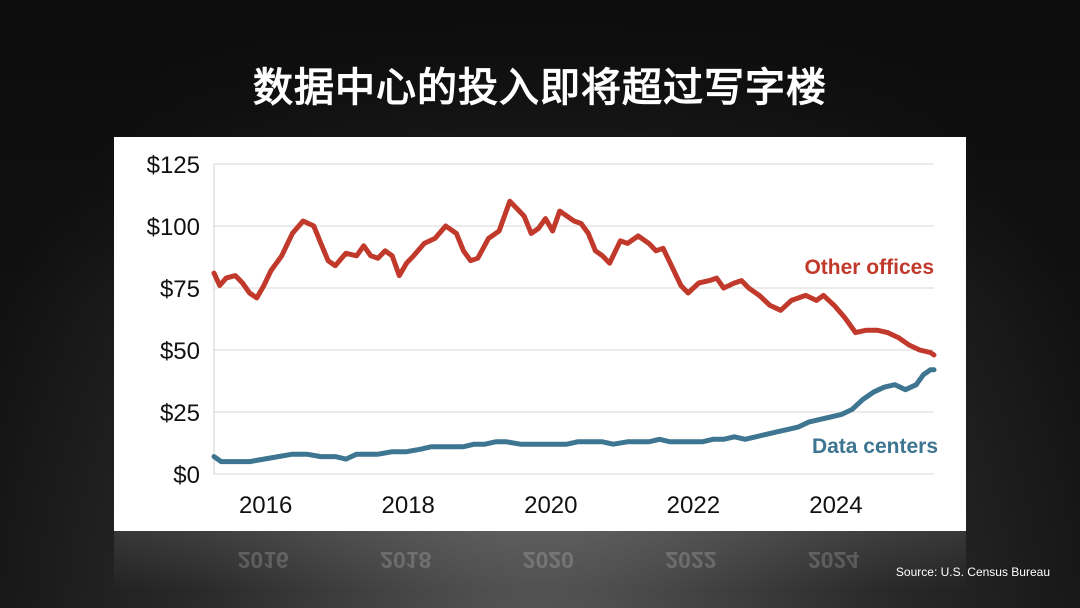 The height and width of the screenshot is (608, 1080). Describe the element at coordinates (693, 505) in the screenshot. I see `x-tick-label: 2022` at that location.